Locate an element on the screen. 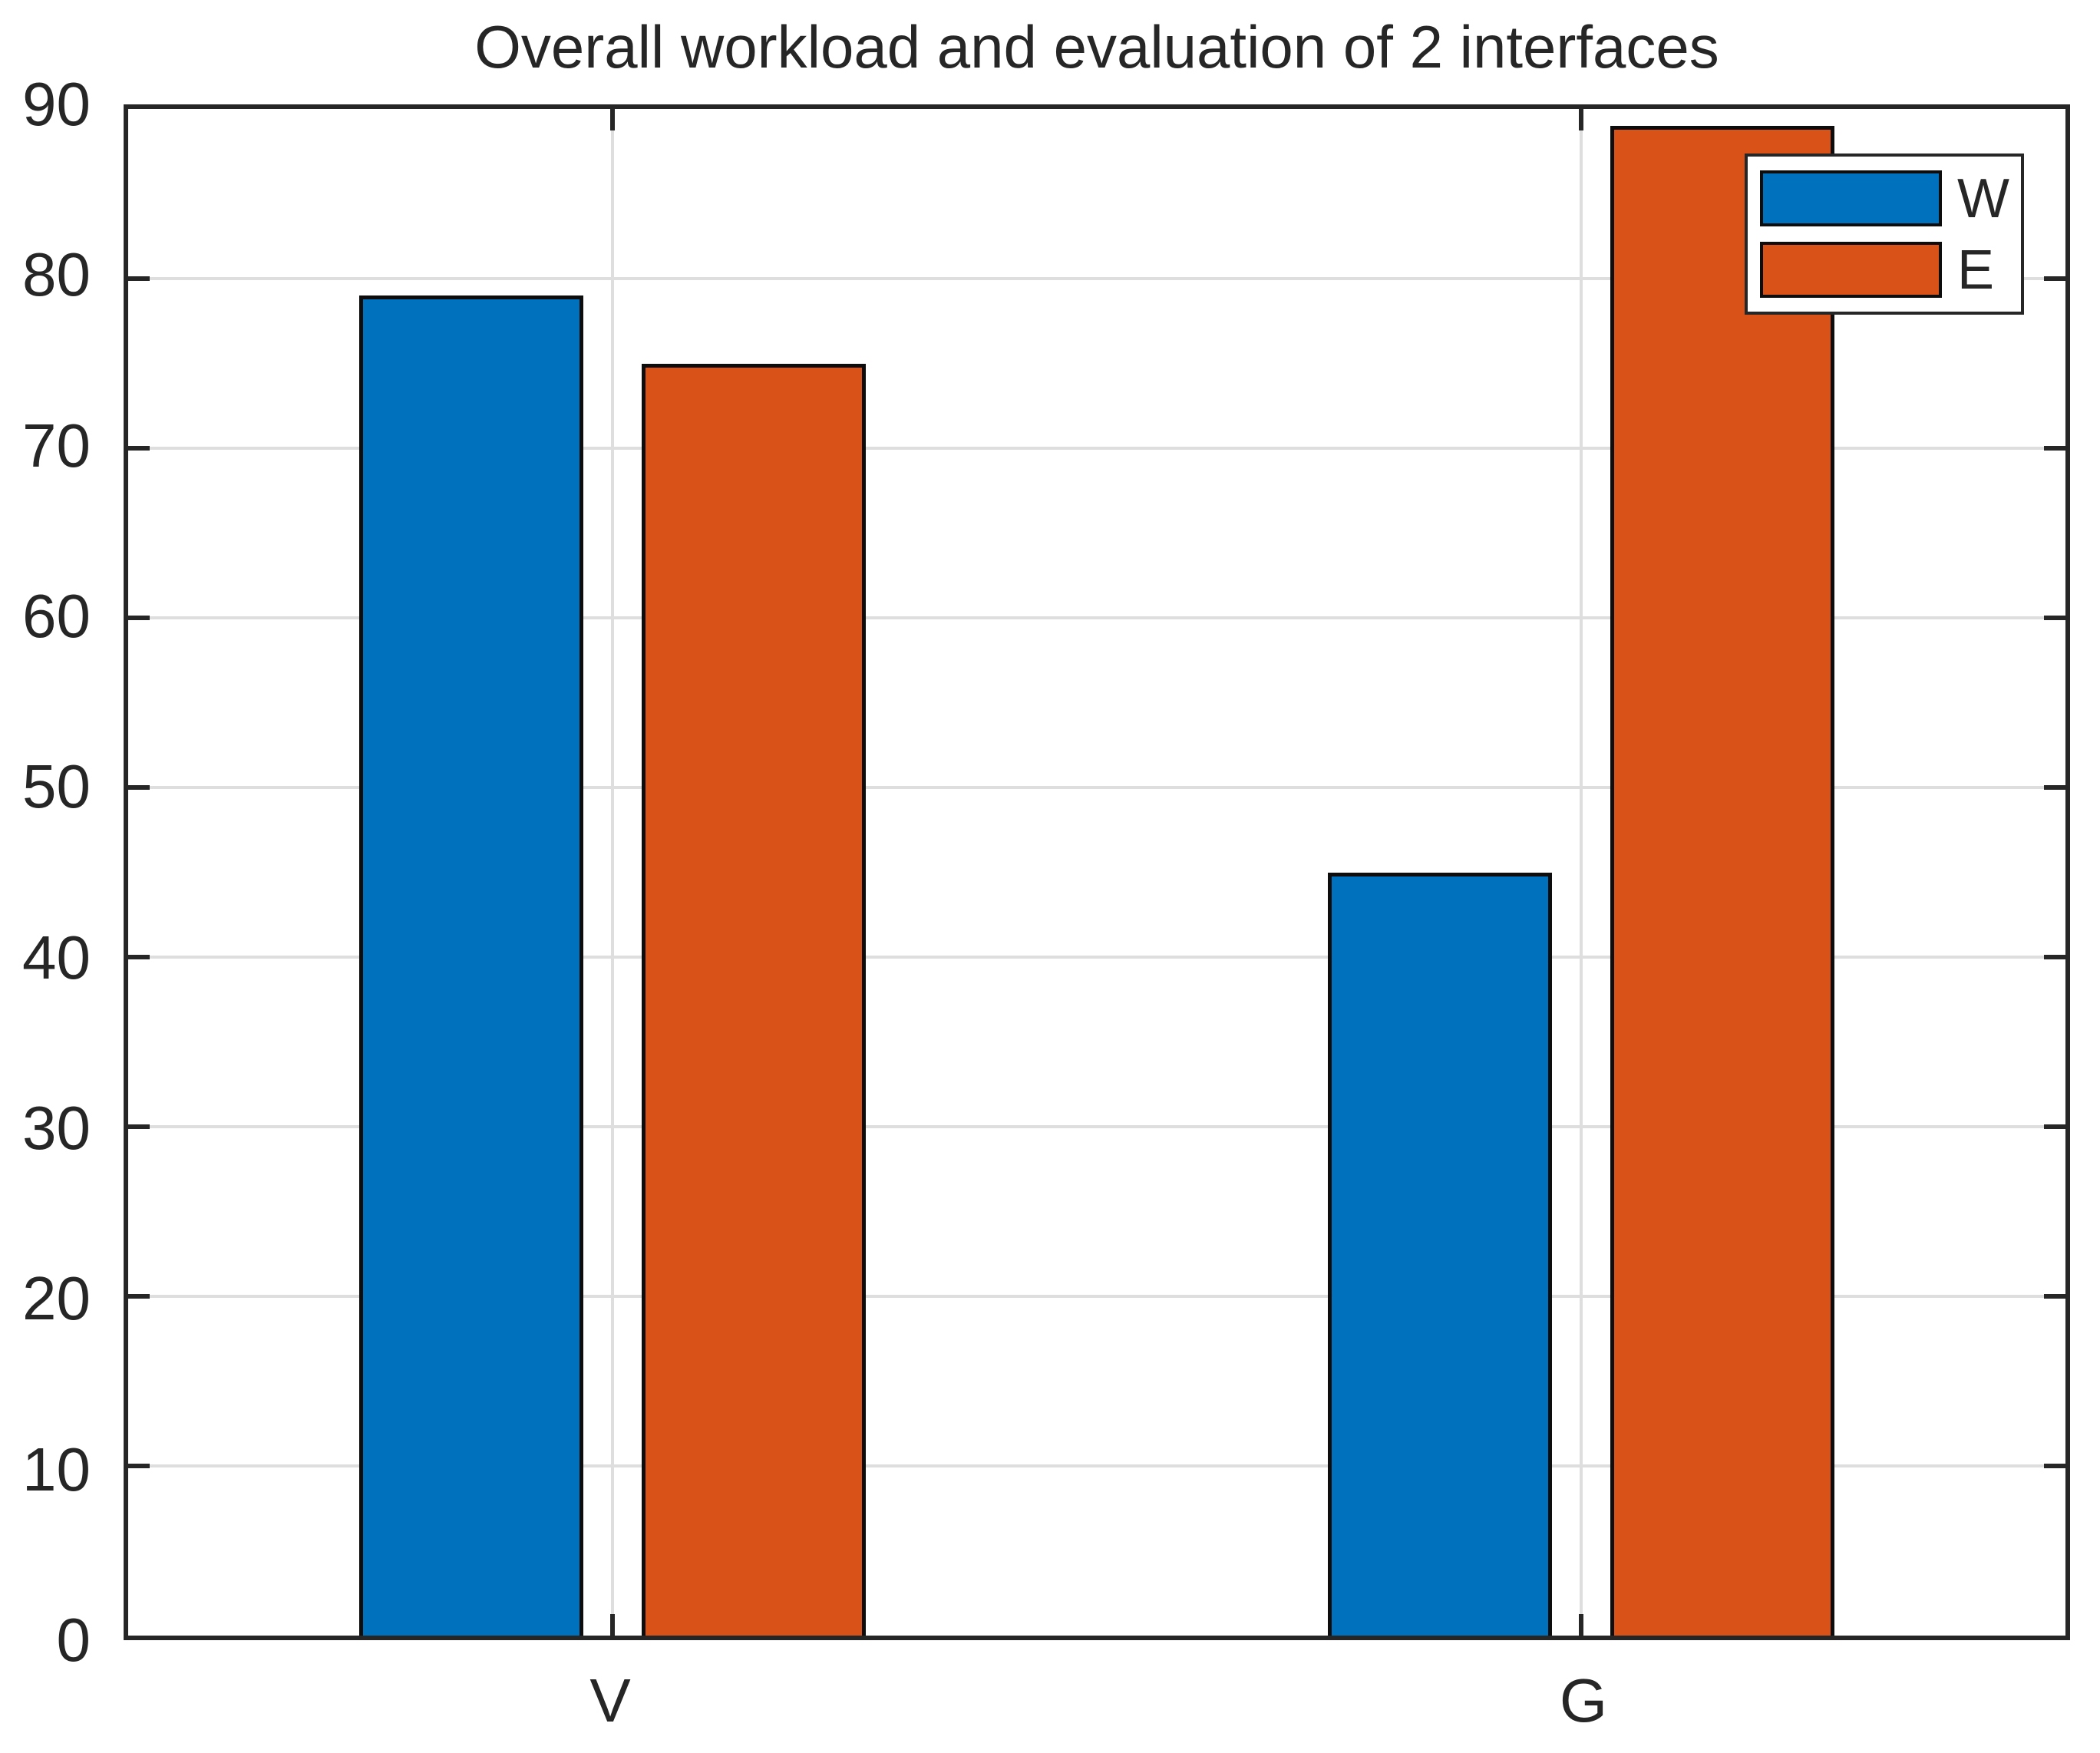 This screenshot has width=2100, height=1753. x-tick-label-g: G is located at coordinates (1584, 1700).